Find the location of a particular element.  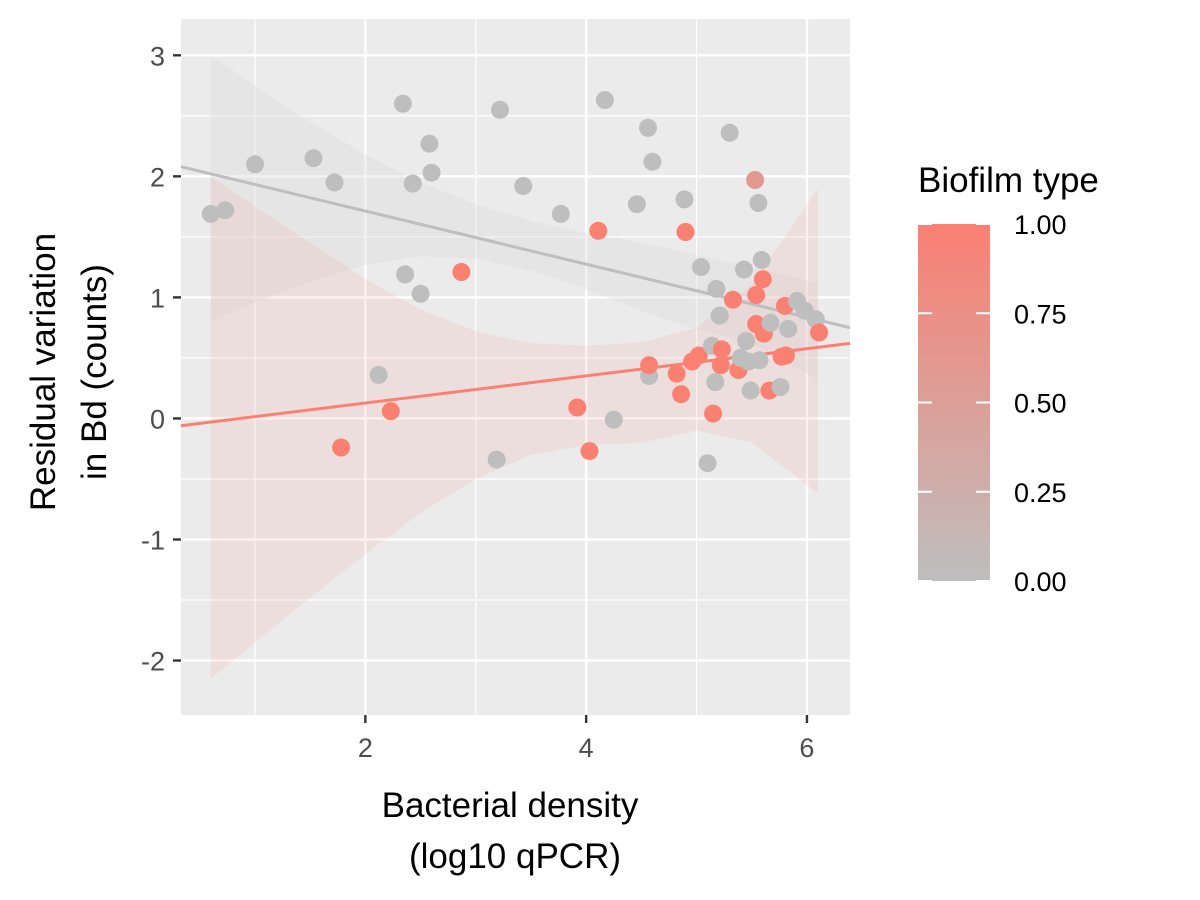

legend-ticks: 1.00 0.75 0.50 0.25 0.00 is located at coordinates (992, 403).